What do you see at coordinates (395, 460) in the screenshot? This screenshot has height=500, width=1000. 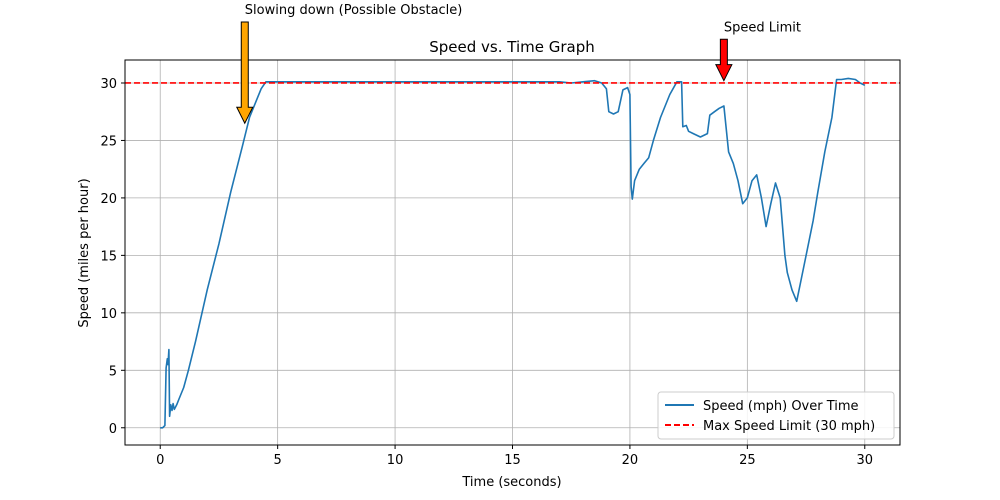 I see `x-tick-label: 10` at bounding box center [395, 460].